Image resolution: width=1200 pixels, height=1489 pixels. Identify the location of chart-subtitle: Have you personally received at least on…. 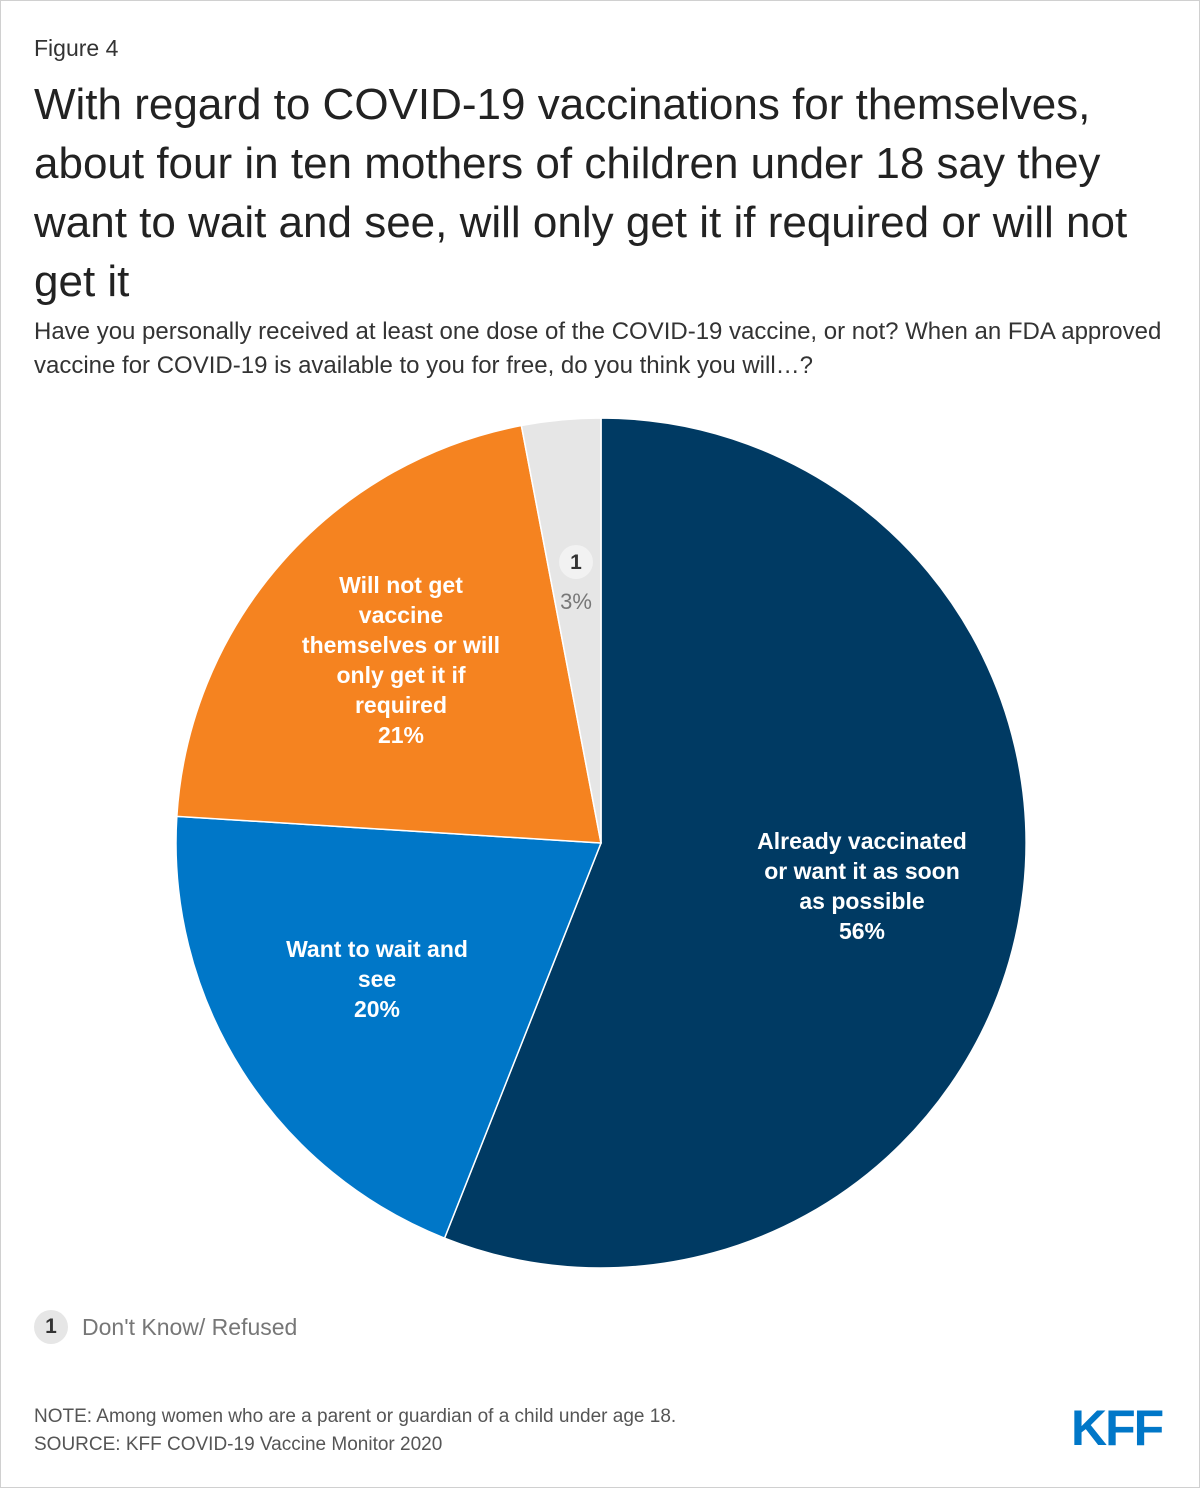
(598, 348).